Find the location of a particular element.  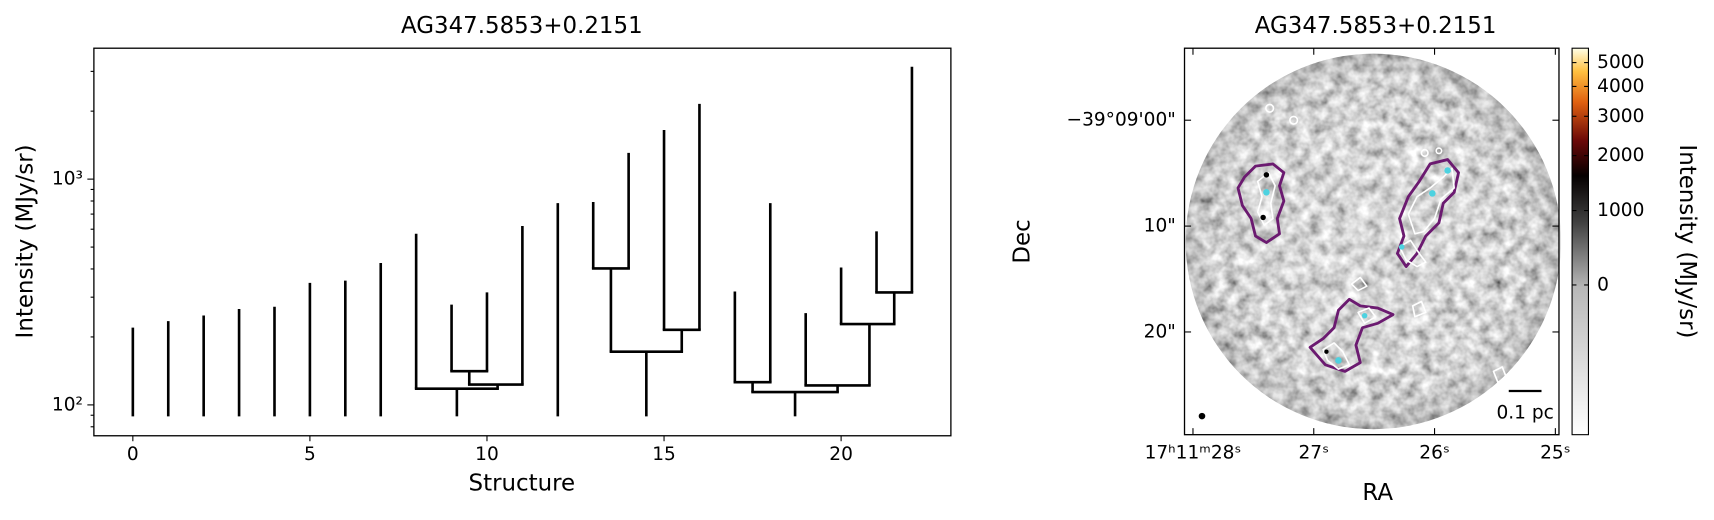

right-title: AG347.5853+0.2151 is located at coordinates (1376, 26).